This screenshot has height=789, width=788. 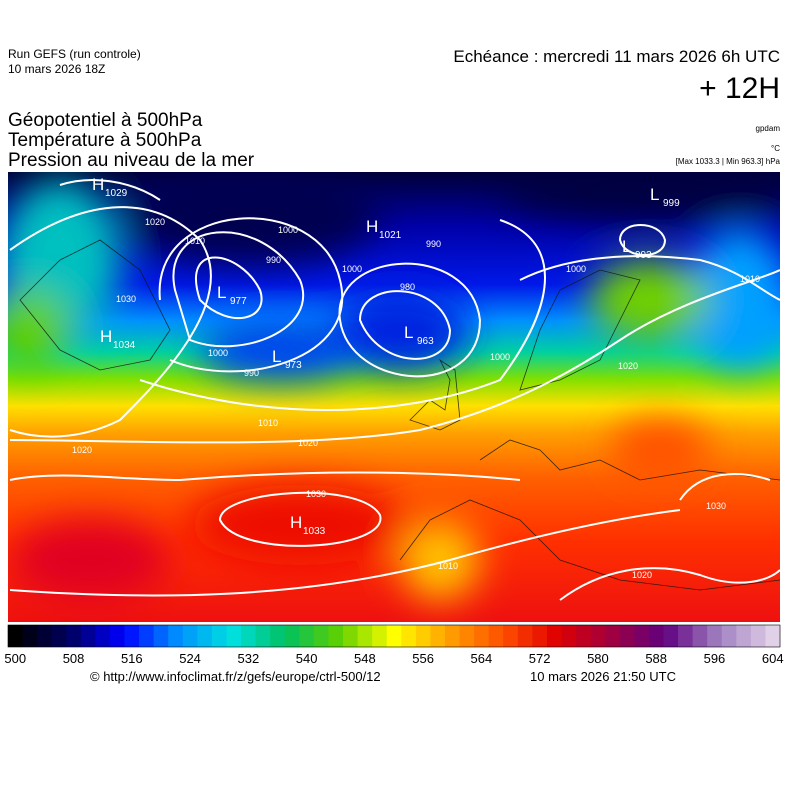 I want to click on pressure-center-value: 1033, so click(x=314, y=531).